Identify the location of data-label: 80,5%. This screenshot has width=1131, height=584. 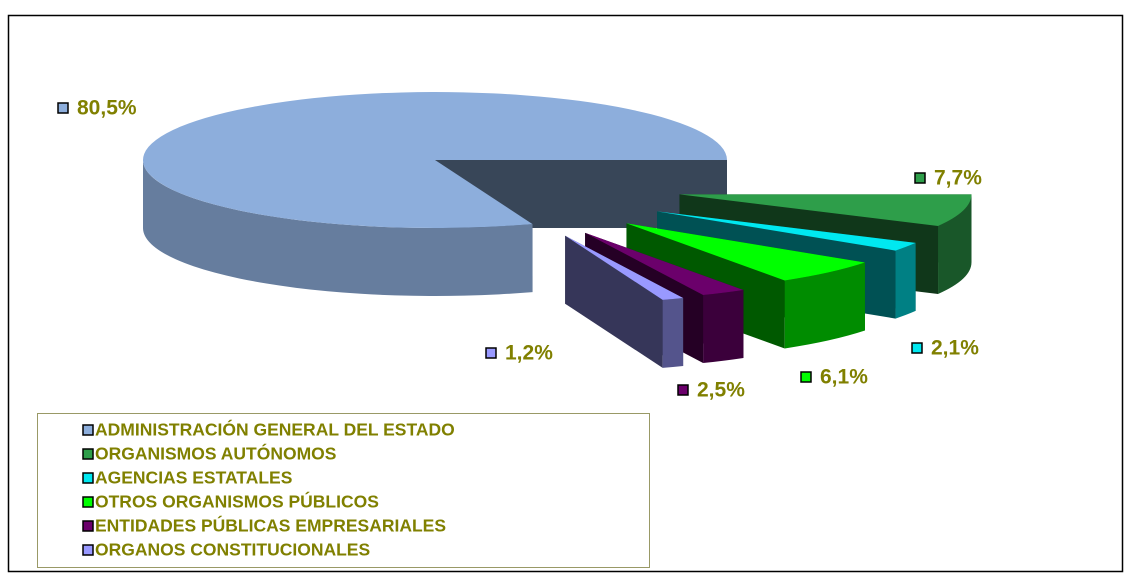
(107, 108).